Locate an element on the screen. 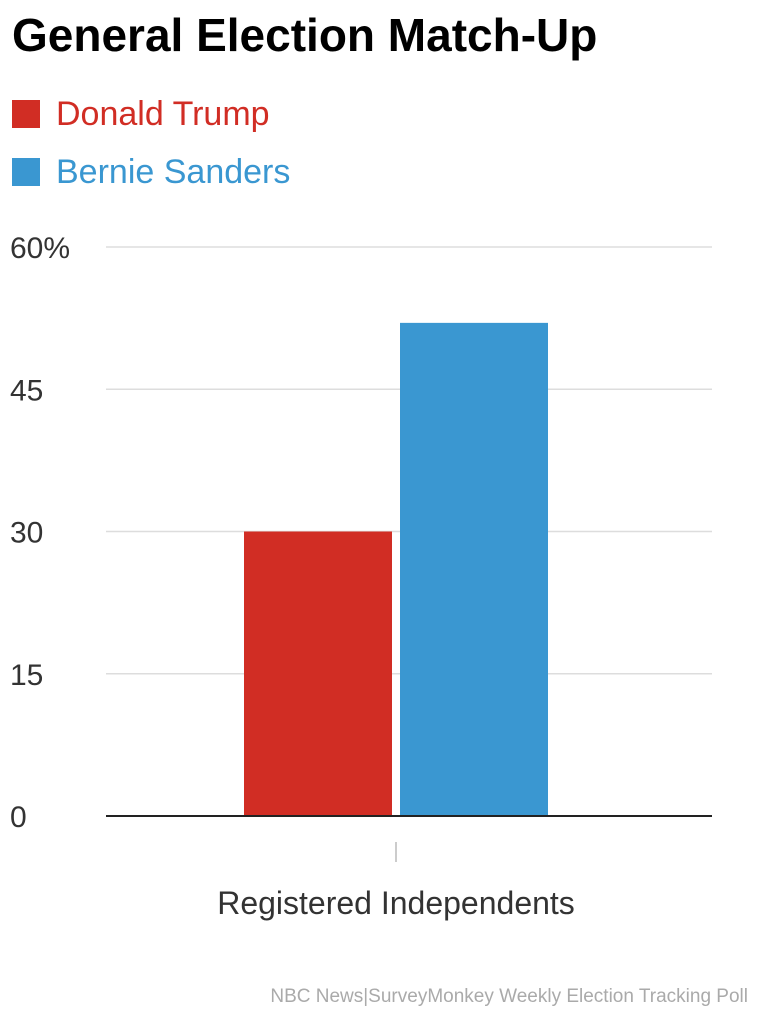 This screenshot has width=760, height=1012. legend-item-sanders: Bernie Sanders is located at coordinates (151, 172).